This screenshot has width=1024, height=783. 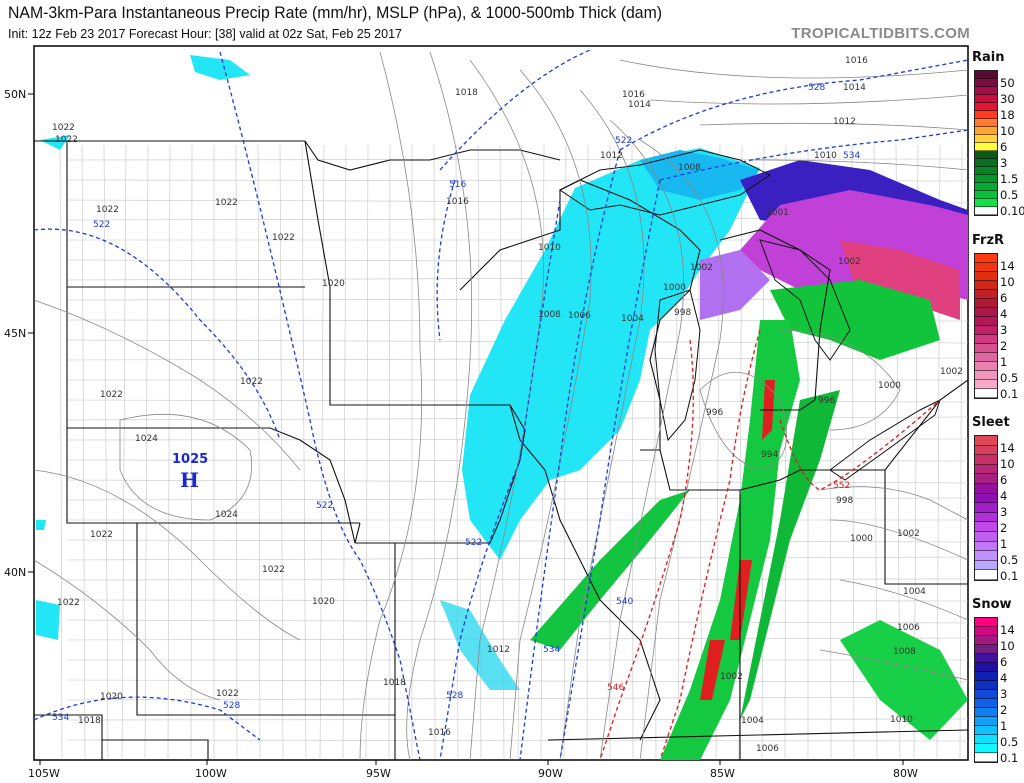 I want to click on legend-sleet: Sleet 14 10 6 4 3 2 1 0.5 0.1, so click(x=998, y=499).